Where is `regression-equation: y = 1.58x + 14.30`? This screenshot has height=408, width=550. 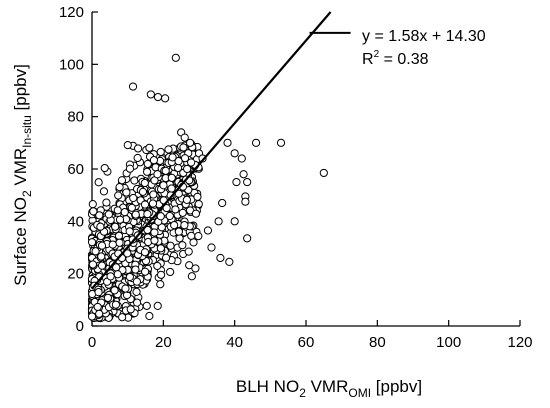 regression-equation: y = 1.58x + 14.30 is located at coordinates (424, 36).